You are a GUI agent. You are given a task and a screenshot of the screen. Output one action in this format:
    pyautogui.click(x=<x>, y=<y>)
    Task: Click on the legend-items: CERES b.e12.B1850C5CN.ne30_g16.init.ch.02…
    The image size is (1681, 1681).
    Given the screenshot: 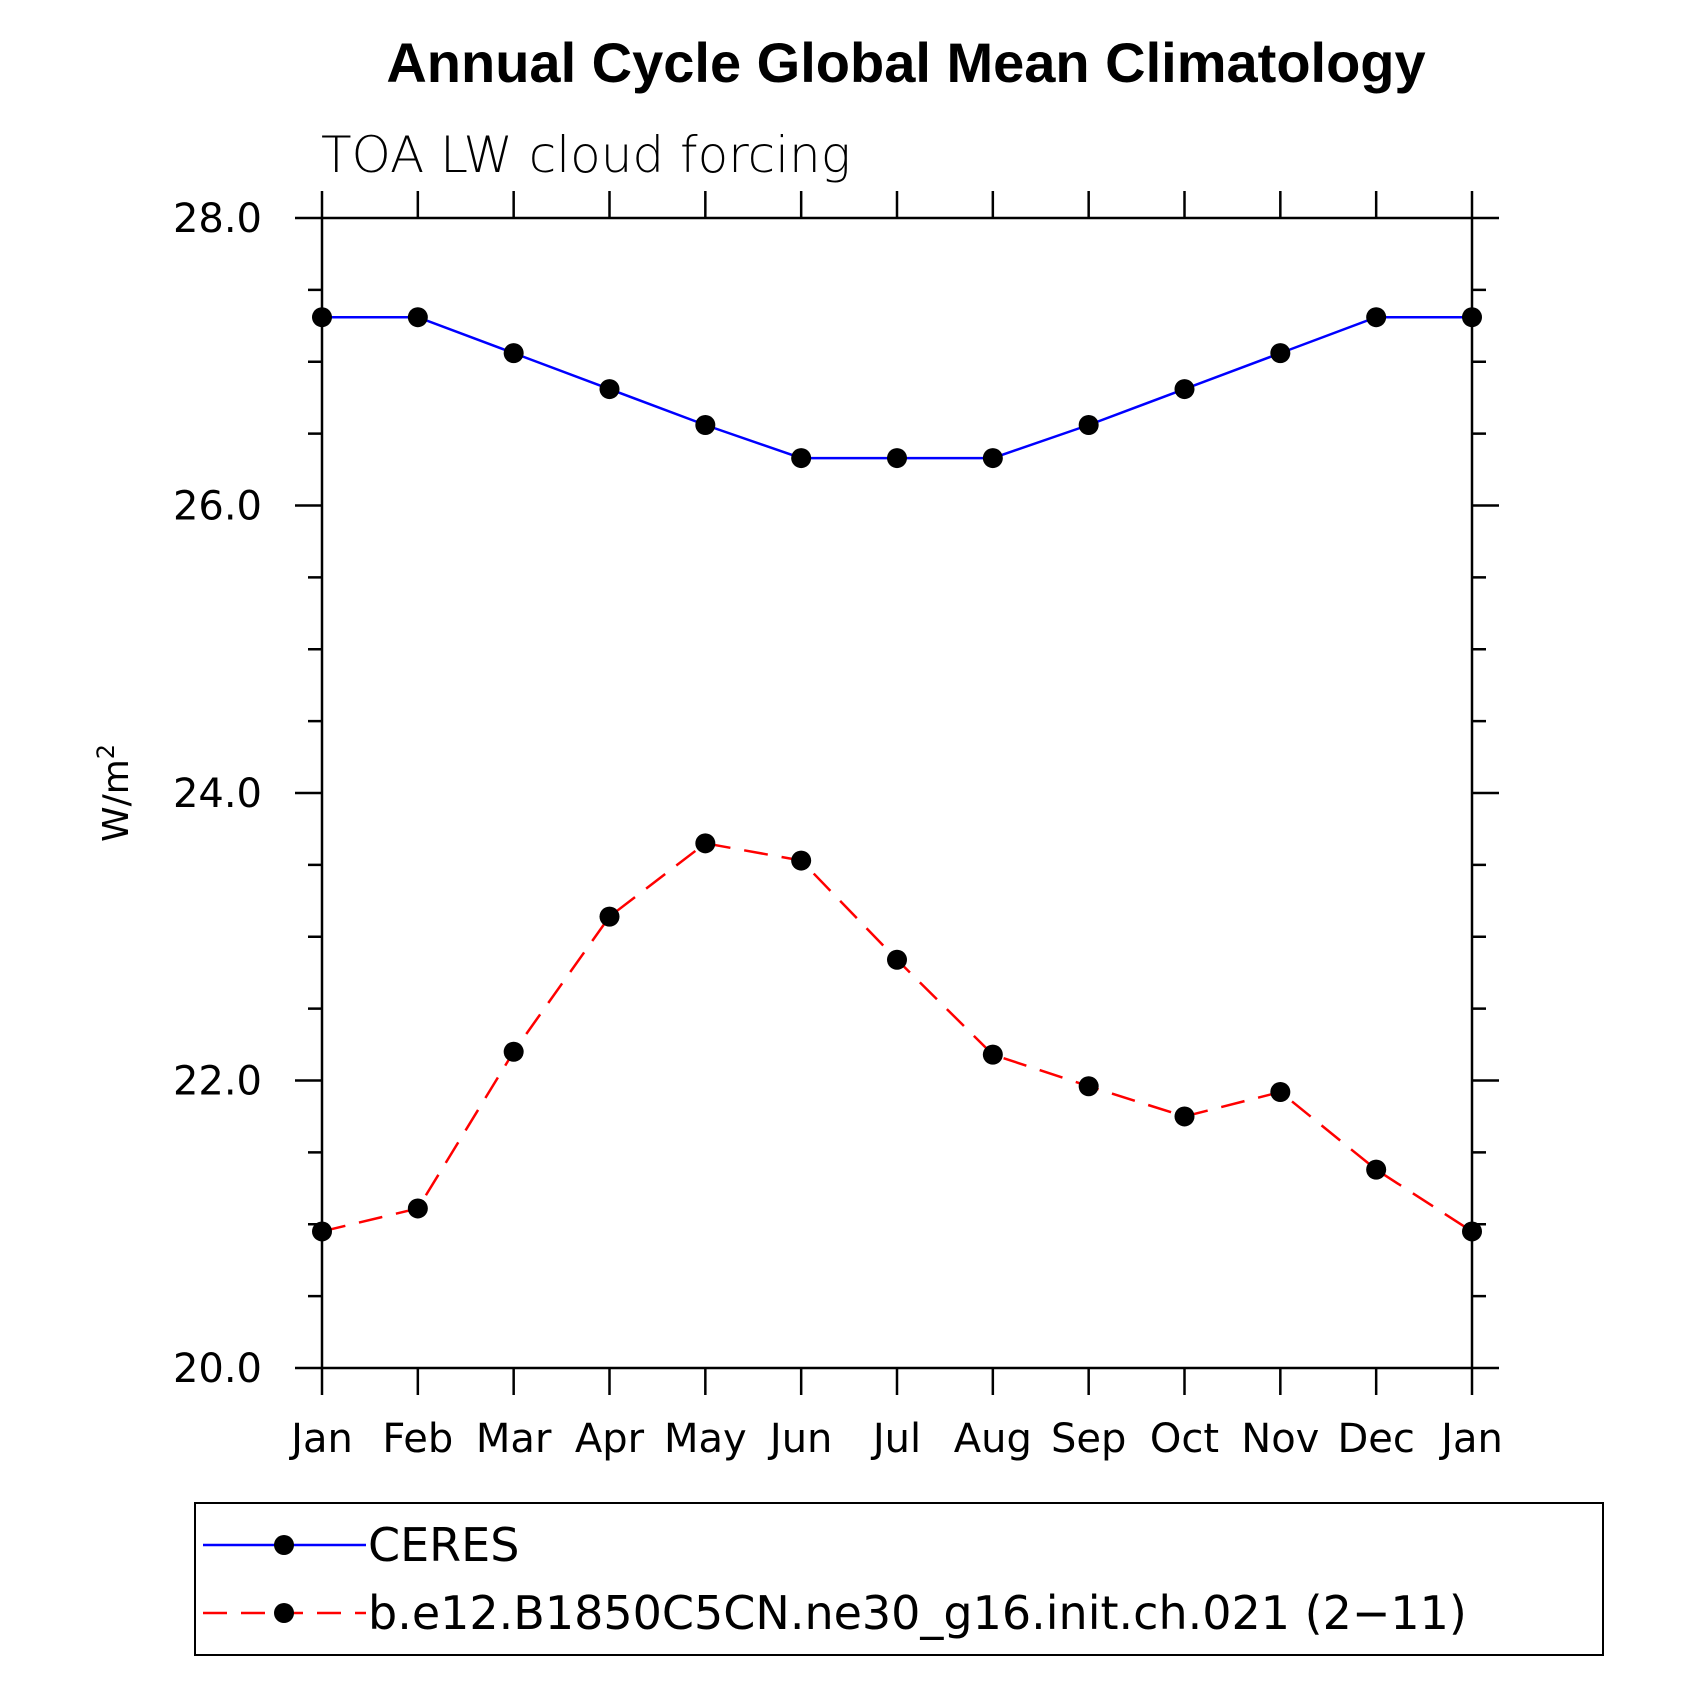 What is the action you would take?
    pyautogui.click(x=835, y=1579)
    